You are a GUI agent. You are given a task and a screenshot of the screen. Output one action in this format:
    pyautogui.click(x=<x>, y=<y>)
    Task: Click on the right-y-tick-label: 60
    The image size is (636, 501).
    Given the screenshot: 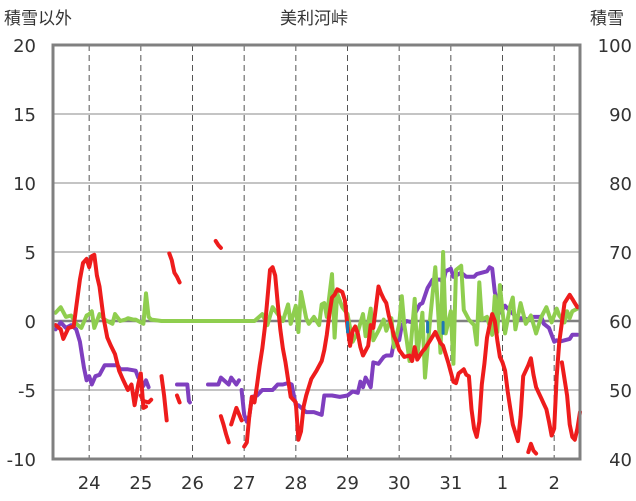 What is the action you would take?
    pyautogui.click(x=620, y=322)
    